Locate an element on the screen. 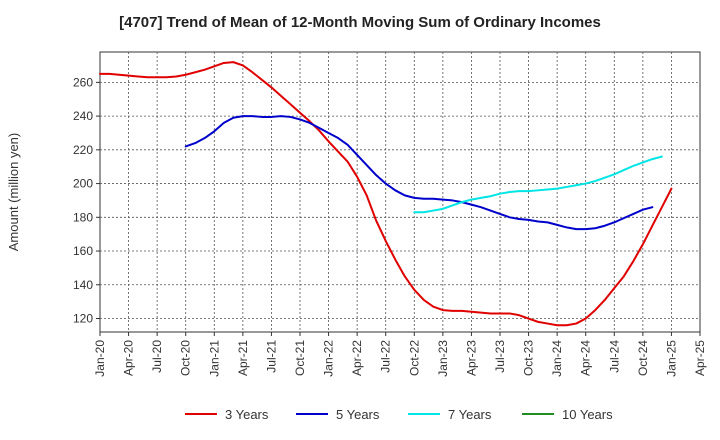  x-tick-label: Jan-20 is located at coordinates (100, 358).